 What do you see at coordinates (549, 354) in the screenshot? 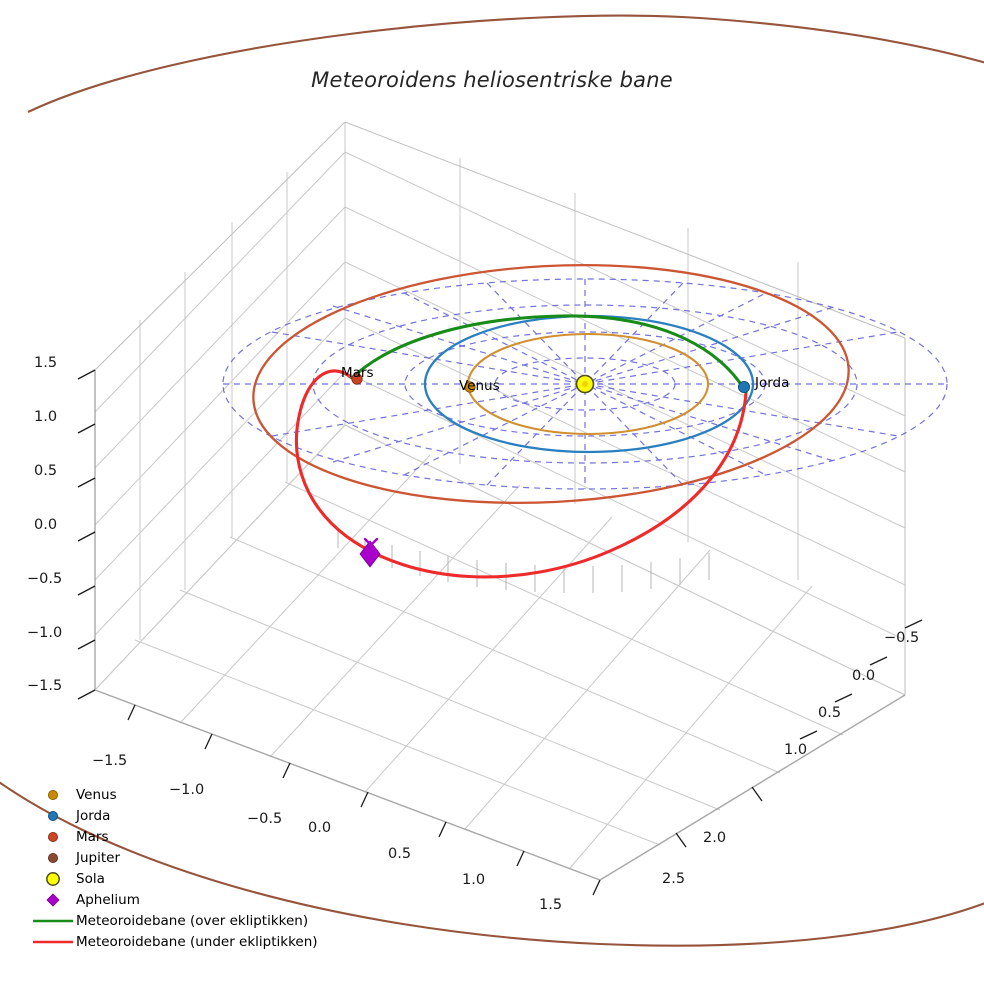
I see `meteoroid-orbit-over-ecliptic` at bounding box center [549, 354].